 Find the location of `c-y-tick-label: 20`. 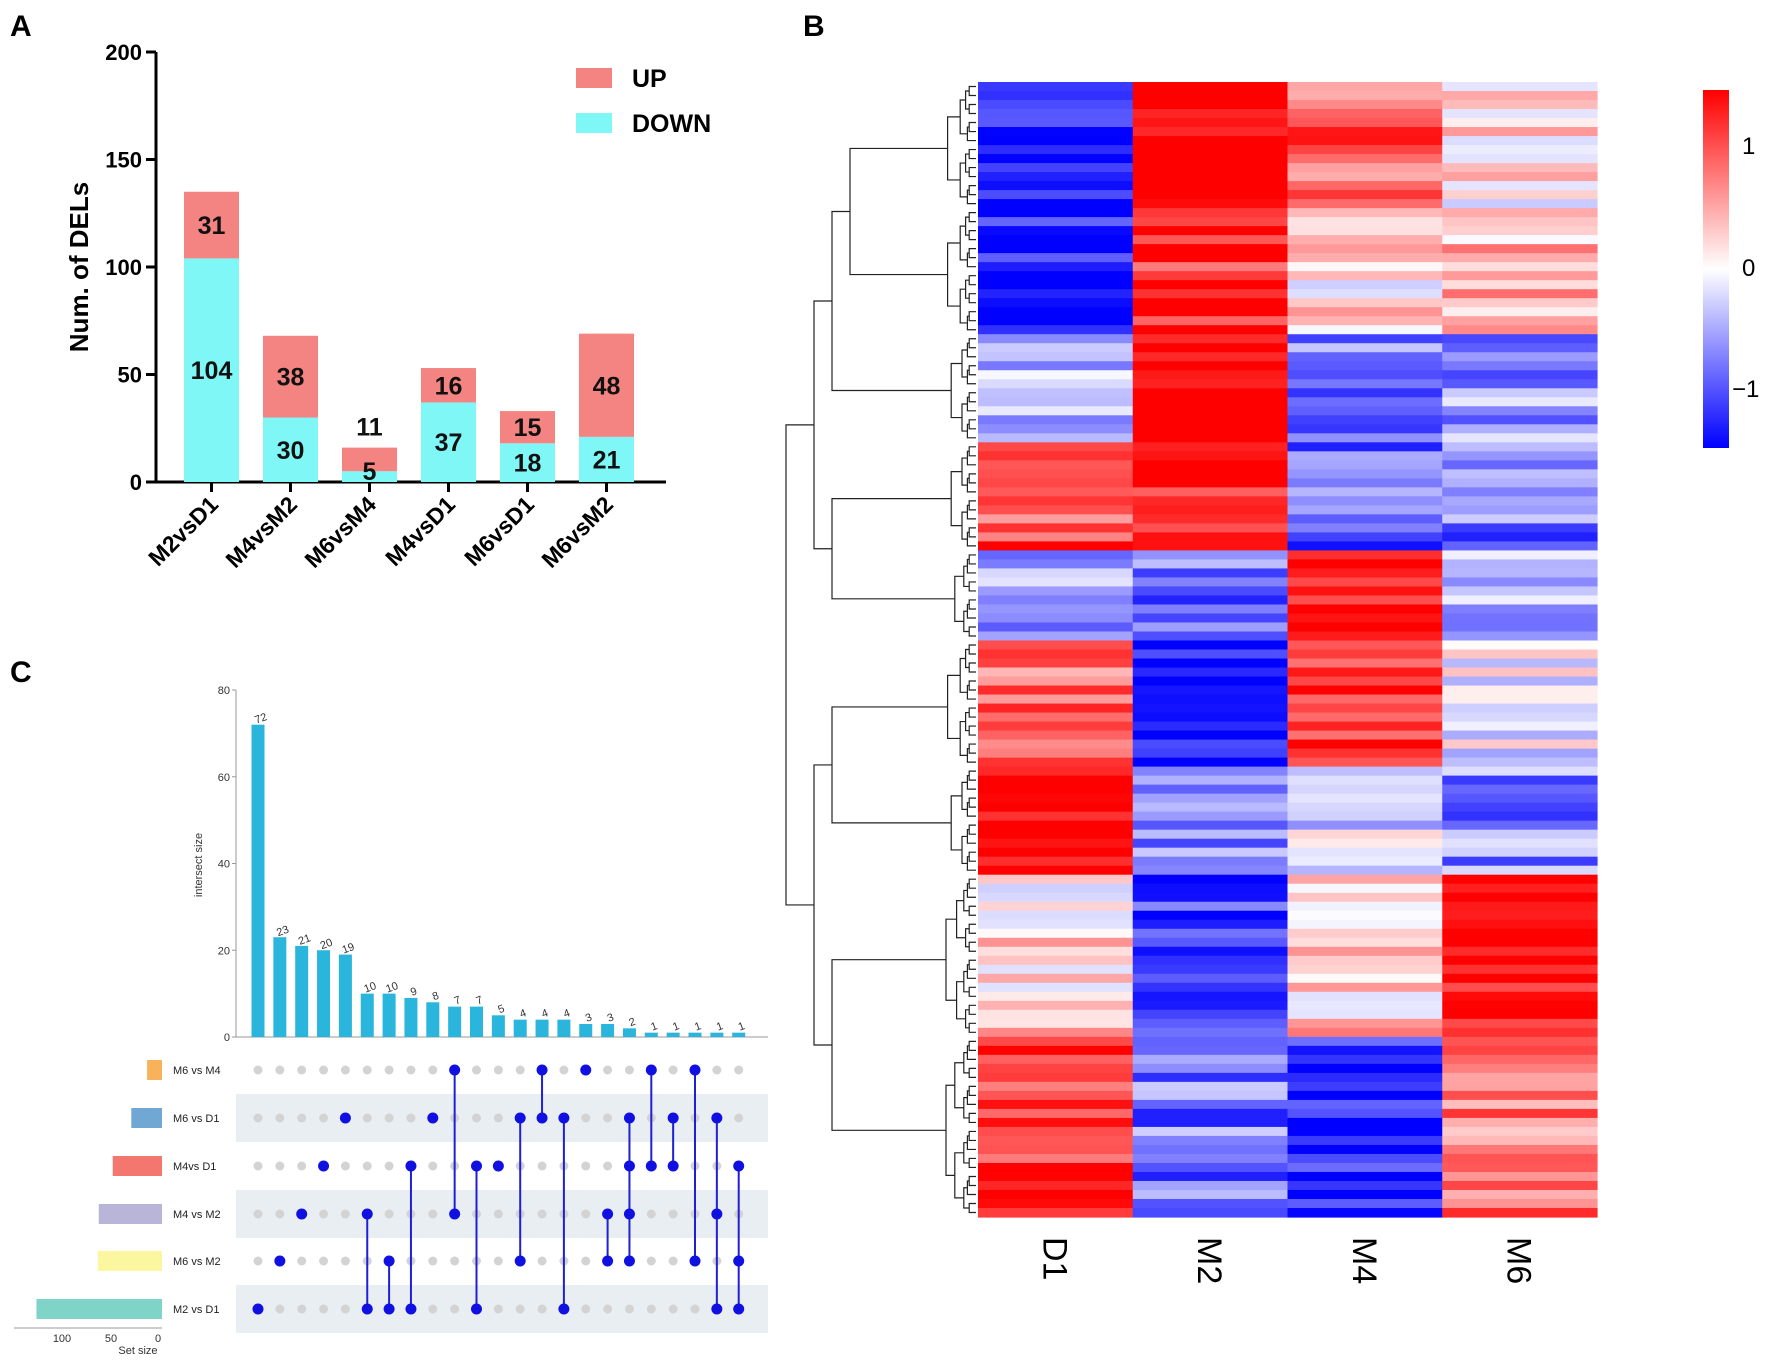

c-y-tick-label: 20 is located at coordinates (224, 951).